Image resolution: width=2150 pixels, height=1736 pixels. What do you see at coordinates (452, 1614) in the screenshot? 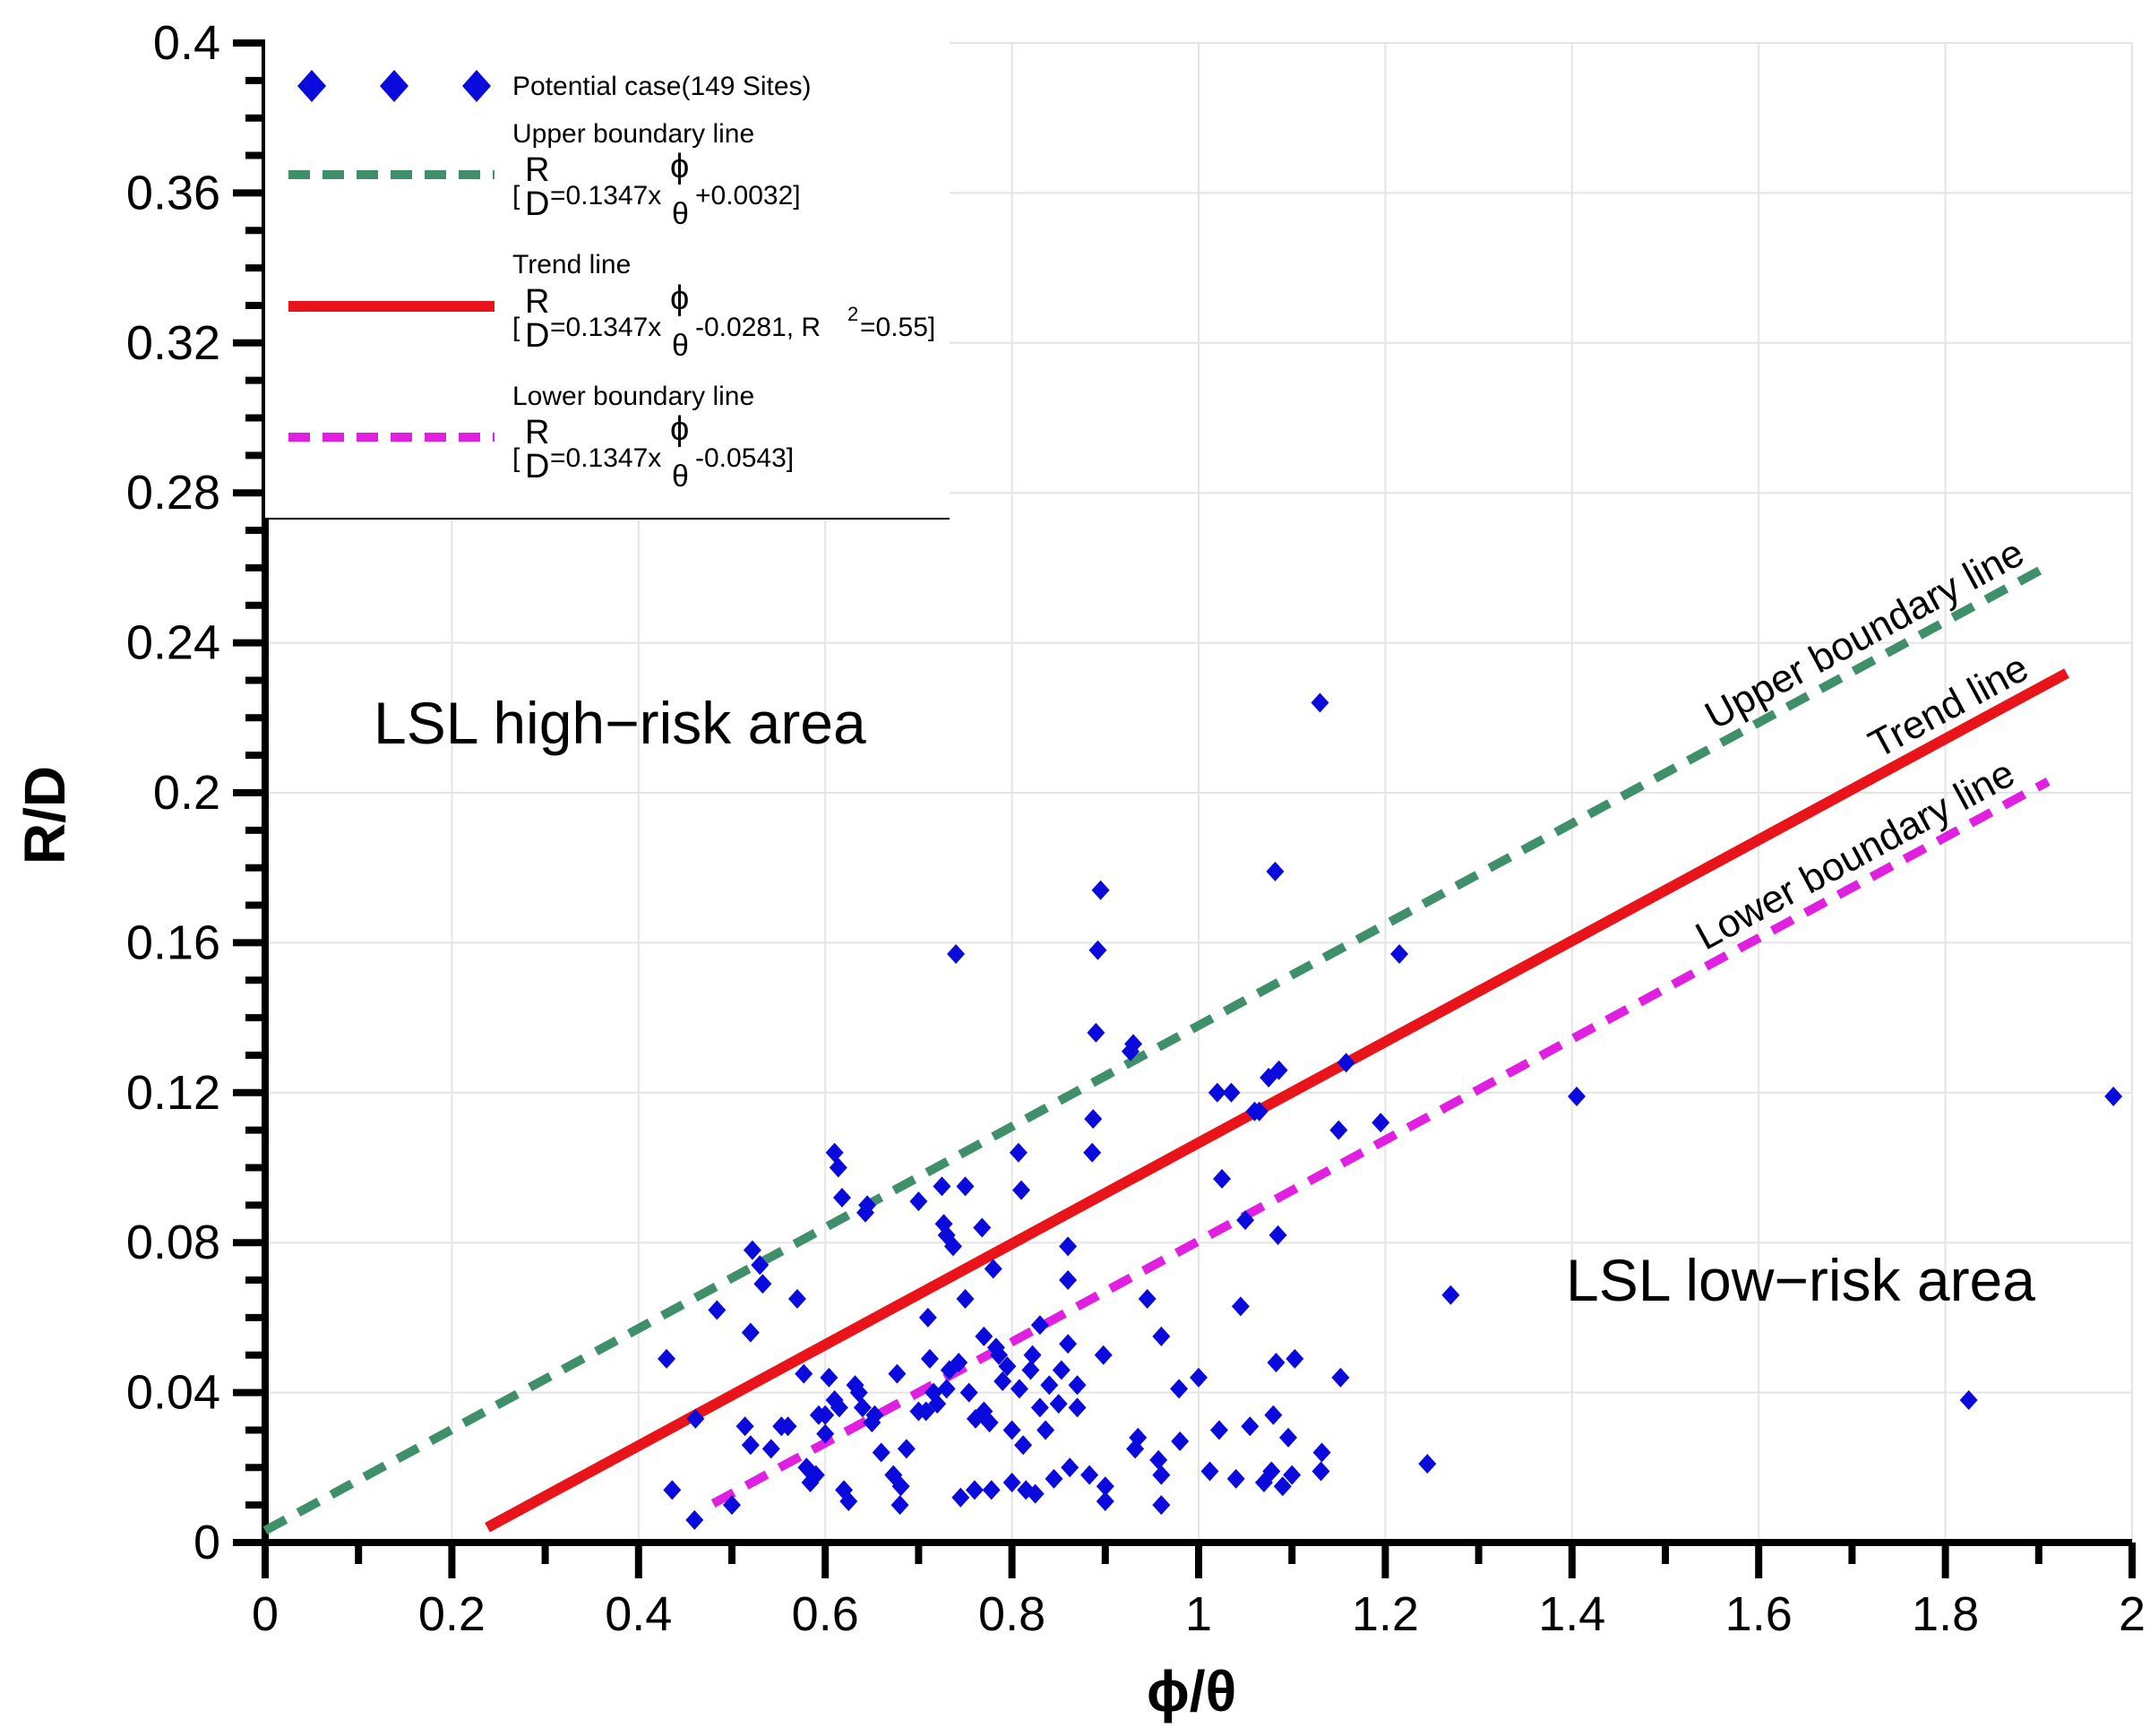
I see `x-tick-label: 0.2` at bounding box center [452, 1614].